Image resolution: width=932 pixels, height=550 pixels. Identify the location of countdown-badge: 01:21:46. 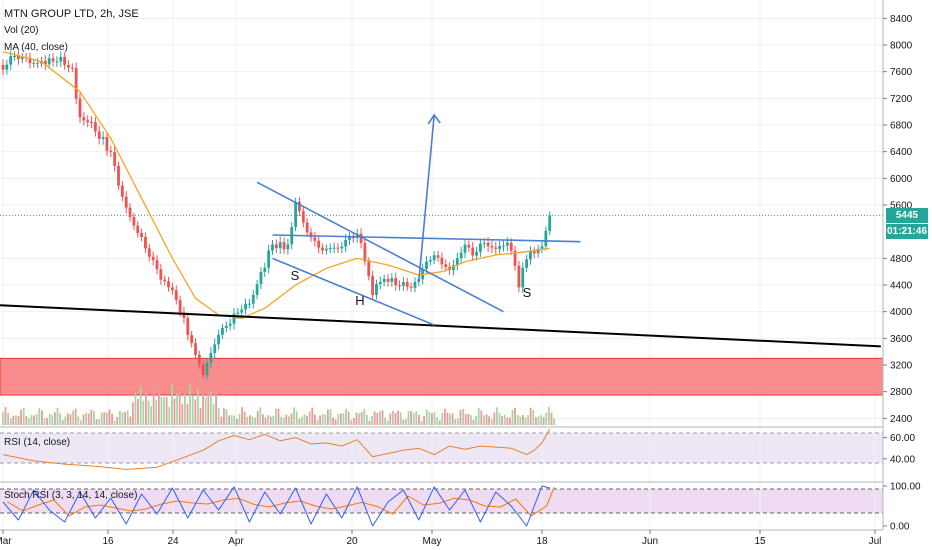
(907, 231).